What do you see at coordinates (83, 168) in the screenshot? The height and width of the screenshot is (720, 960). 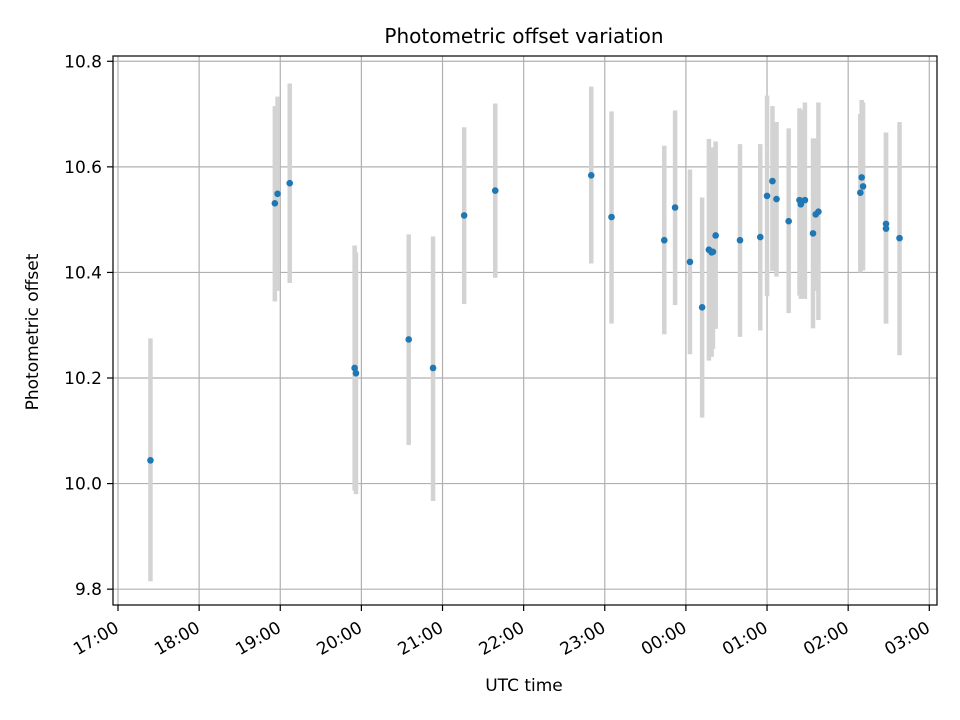 I see `y-tick-label: 10.6` at bounding box center [83, 168].